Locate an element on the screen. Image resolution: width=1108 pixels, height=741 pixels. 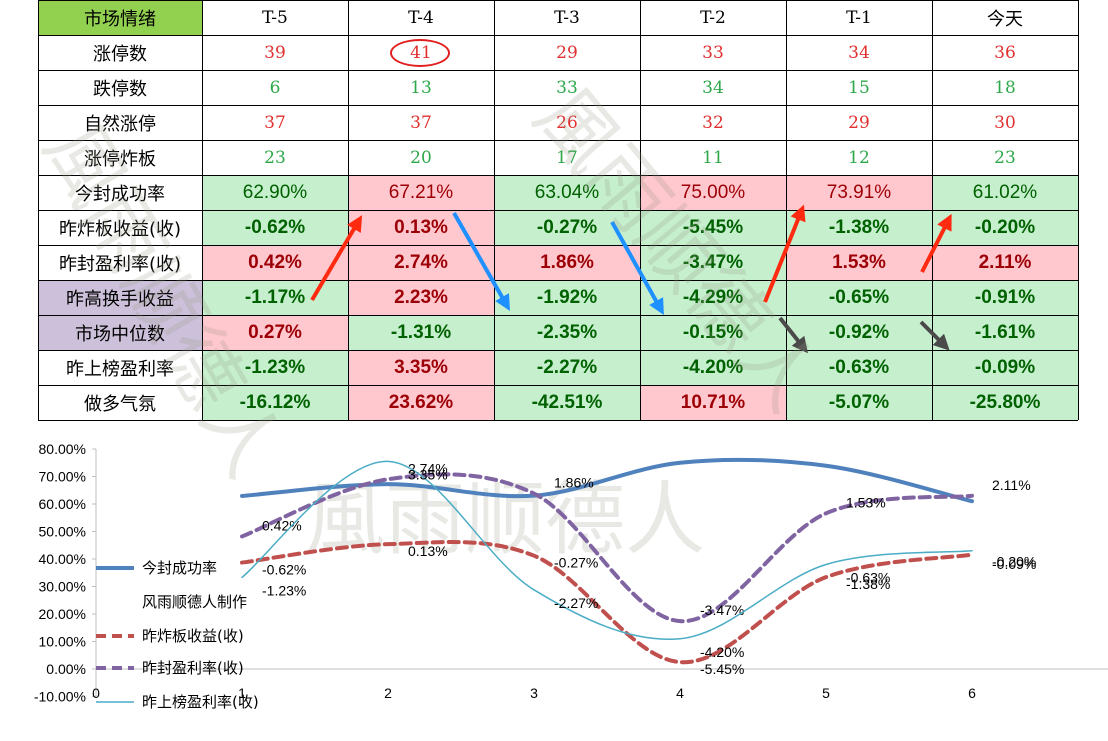
header-cell: T-3 is located at coordinates (567, 17).